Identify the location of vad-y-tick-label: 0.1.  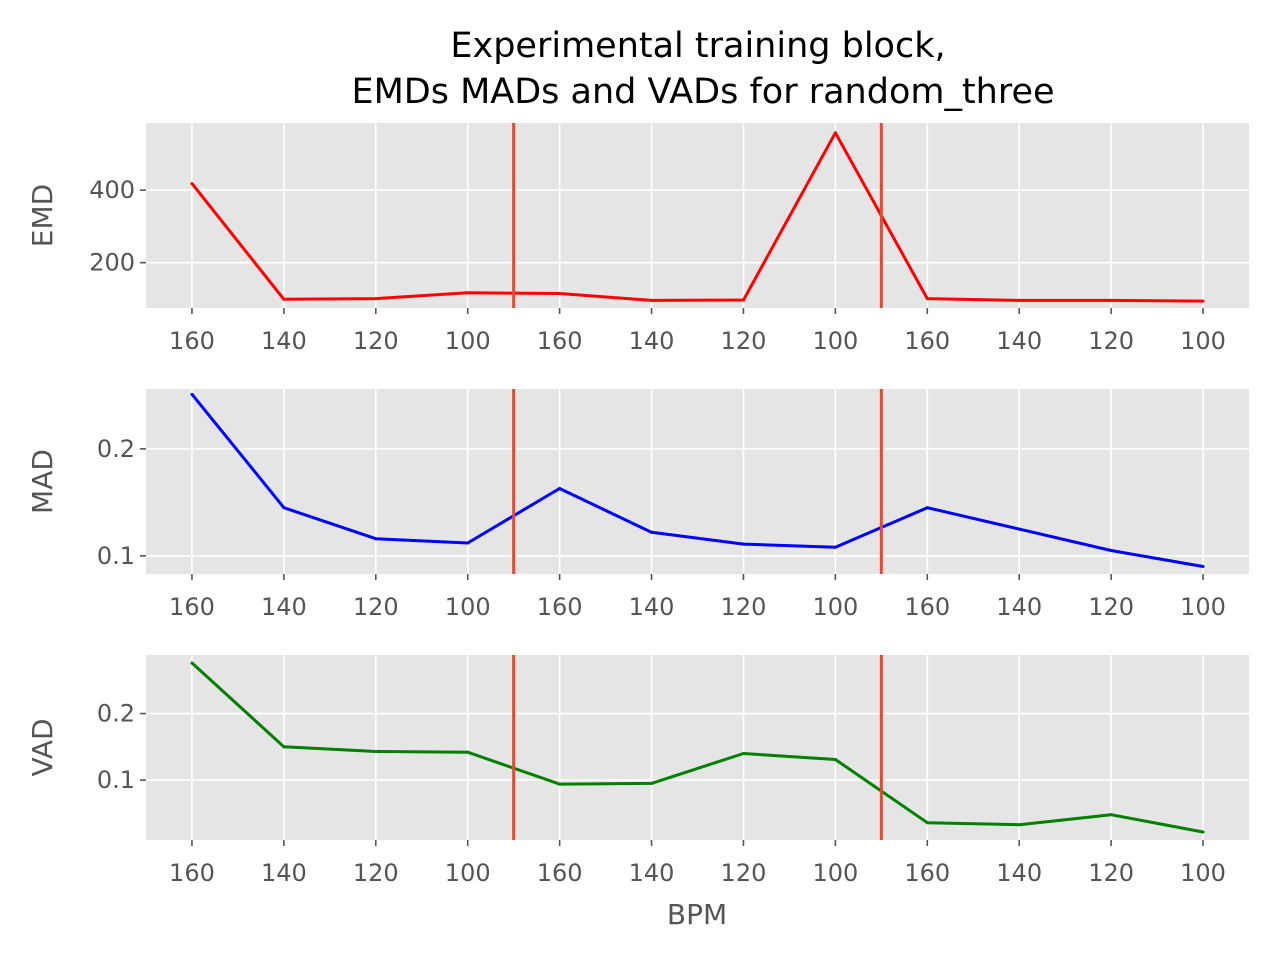
(116, 780).